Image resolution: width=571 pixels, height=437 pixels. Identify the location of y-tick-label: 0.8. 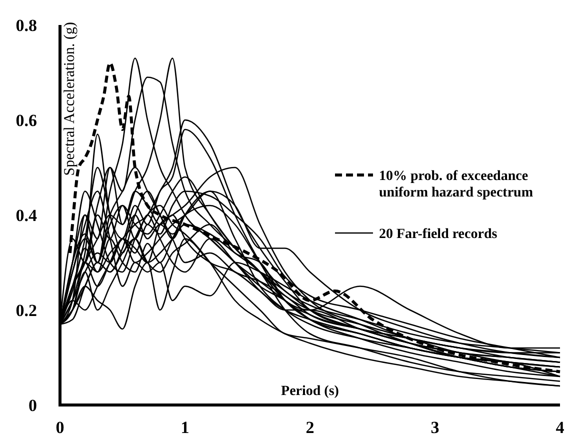
(26, 25).